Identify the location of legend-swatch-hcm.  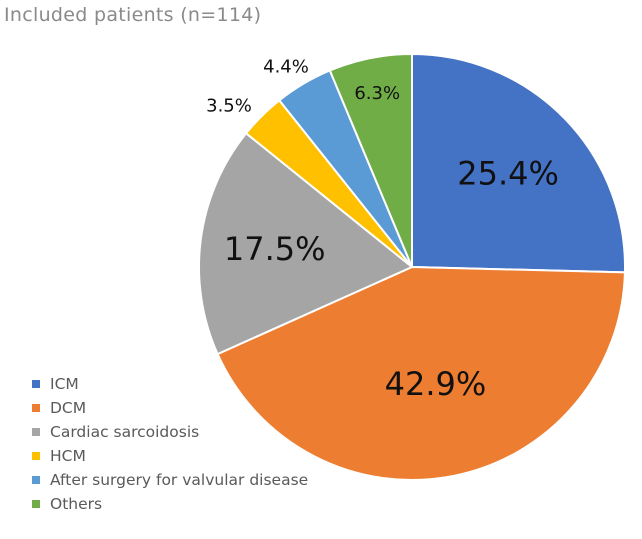
(36, 456).